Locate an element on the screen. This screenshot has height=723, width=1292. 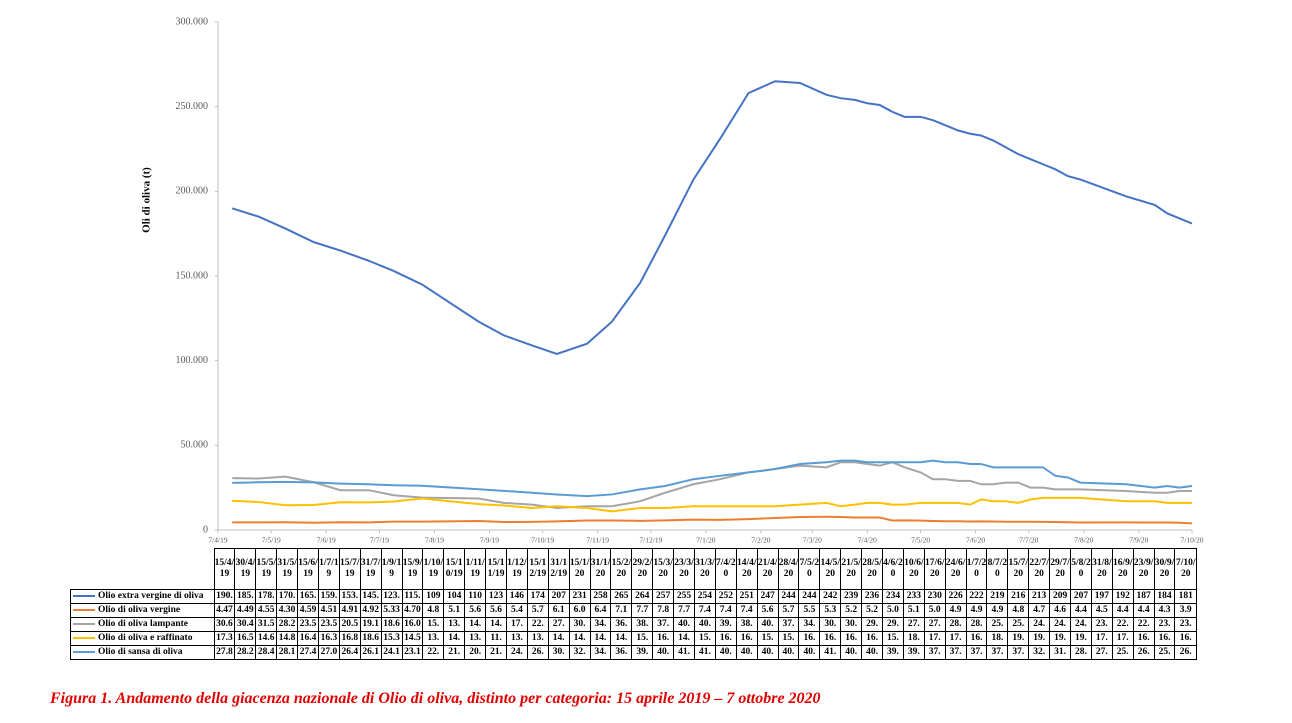
table-value: 258 is located at coordinates (600, 596).